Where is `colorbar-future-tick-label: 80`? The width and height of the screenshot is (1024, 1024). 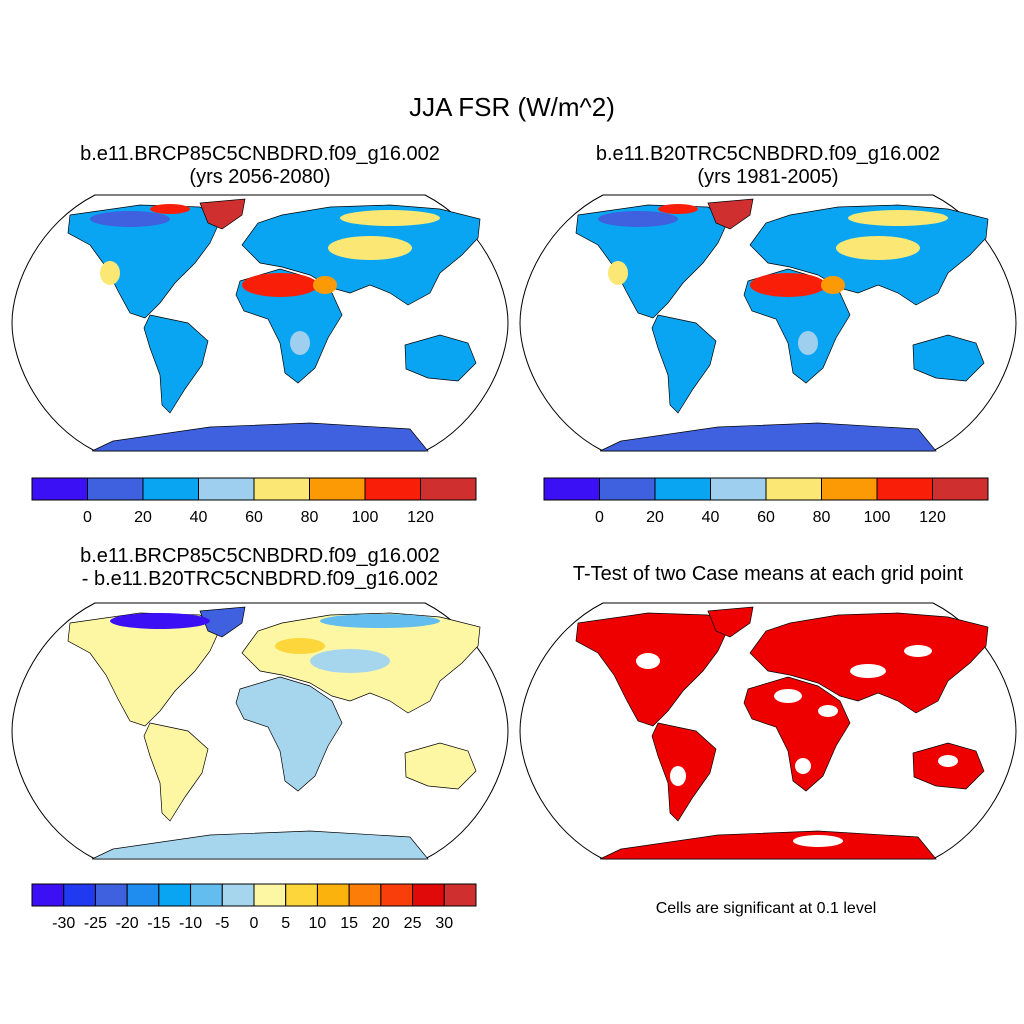 colorbar-future-tick-label: 80 is located at coordinates (310, 517).